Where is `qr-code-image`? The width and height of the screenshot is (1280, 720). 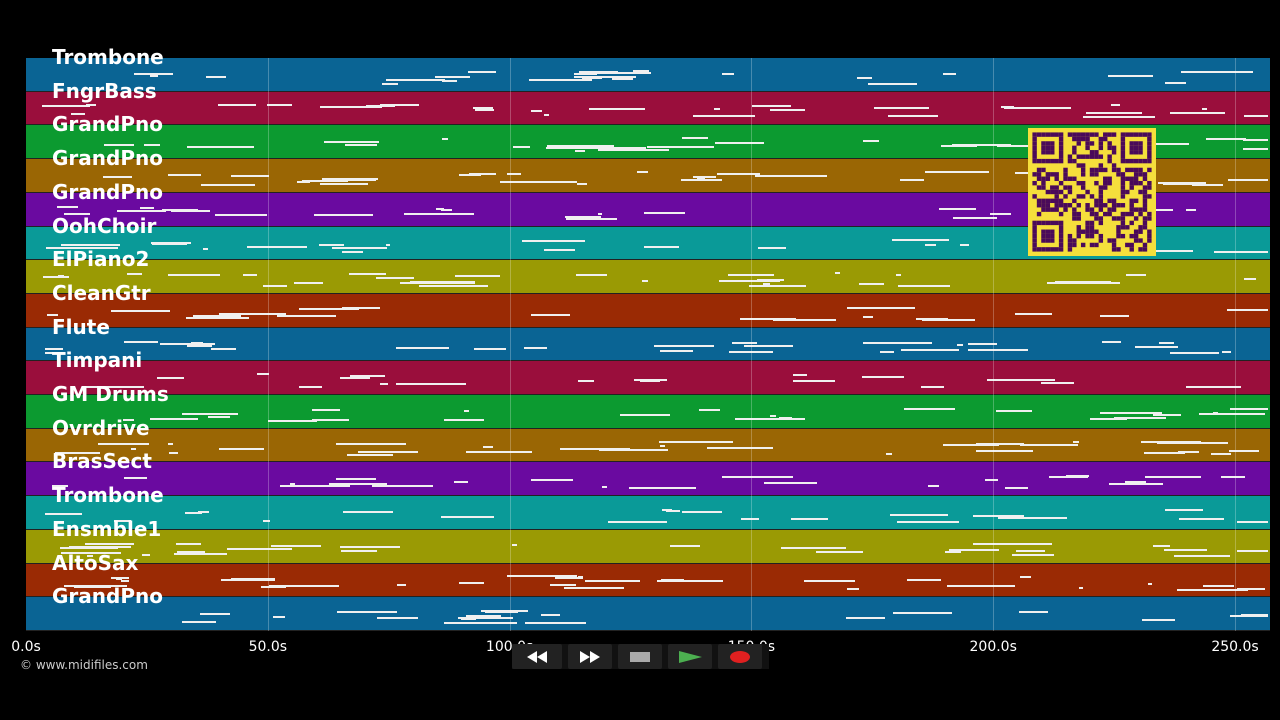 qr-code-image is located at coordinates (1092, 192).